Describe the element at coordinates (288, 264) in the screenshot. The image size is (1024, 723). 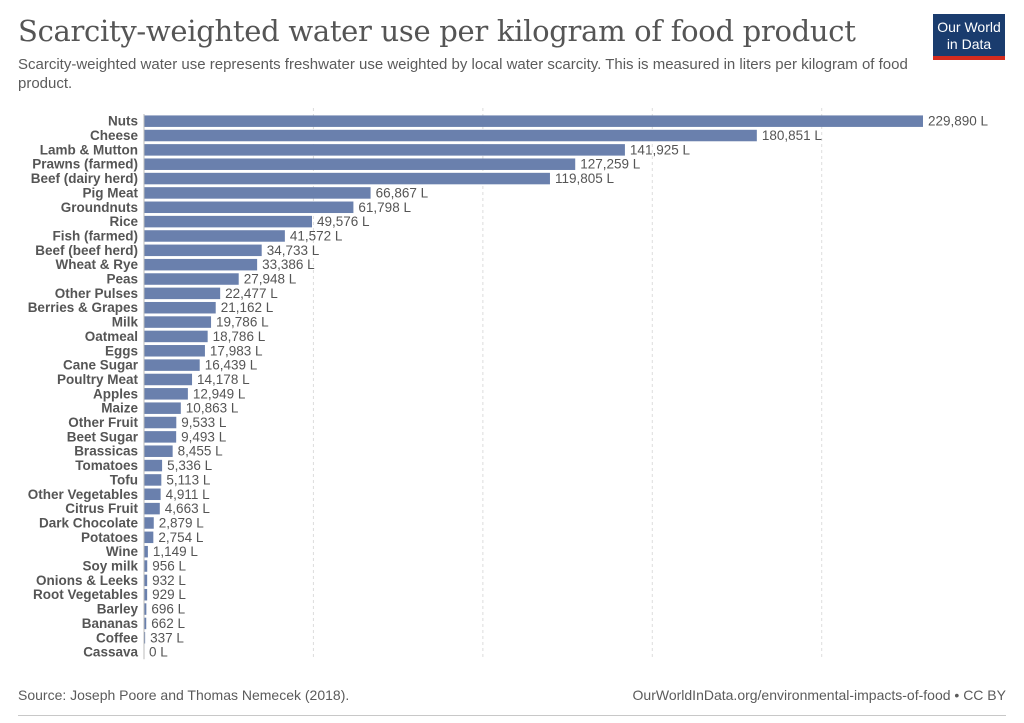
I see `value-label: 33,386 L` at that location.